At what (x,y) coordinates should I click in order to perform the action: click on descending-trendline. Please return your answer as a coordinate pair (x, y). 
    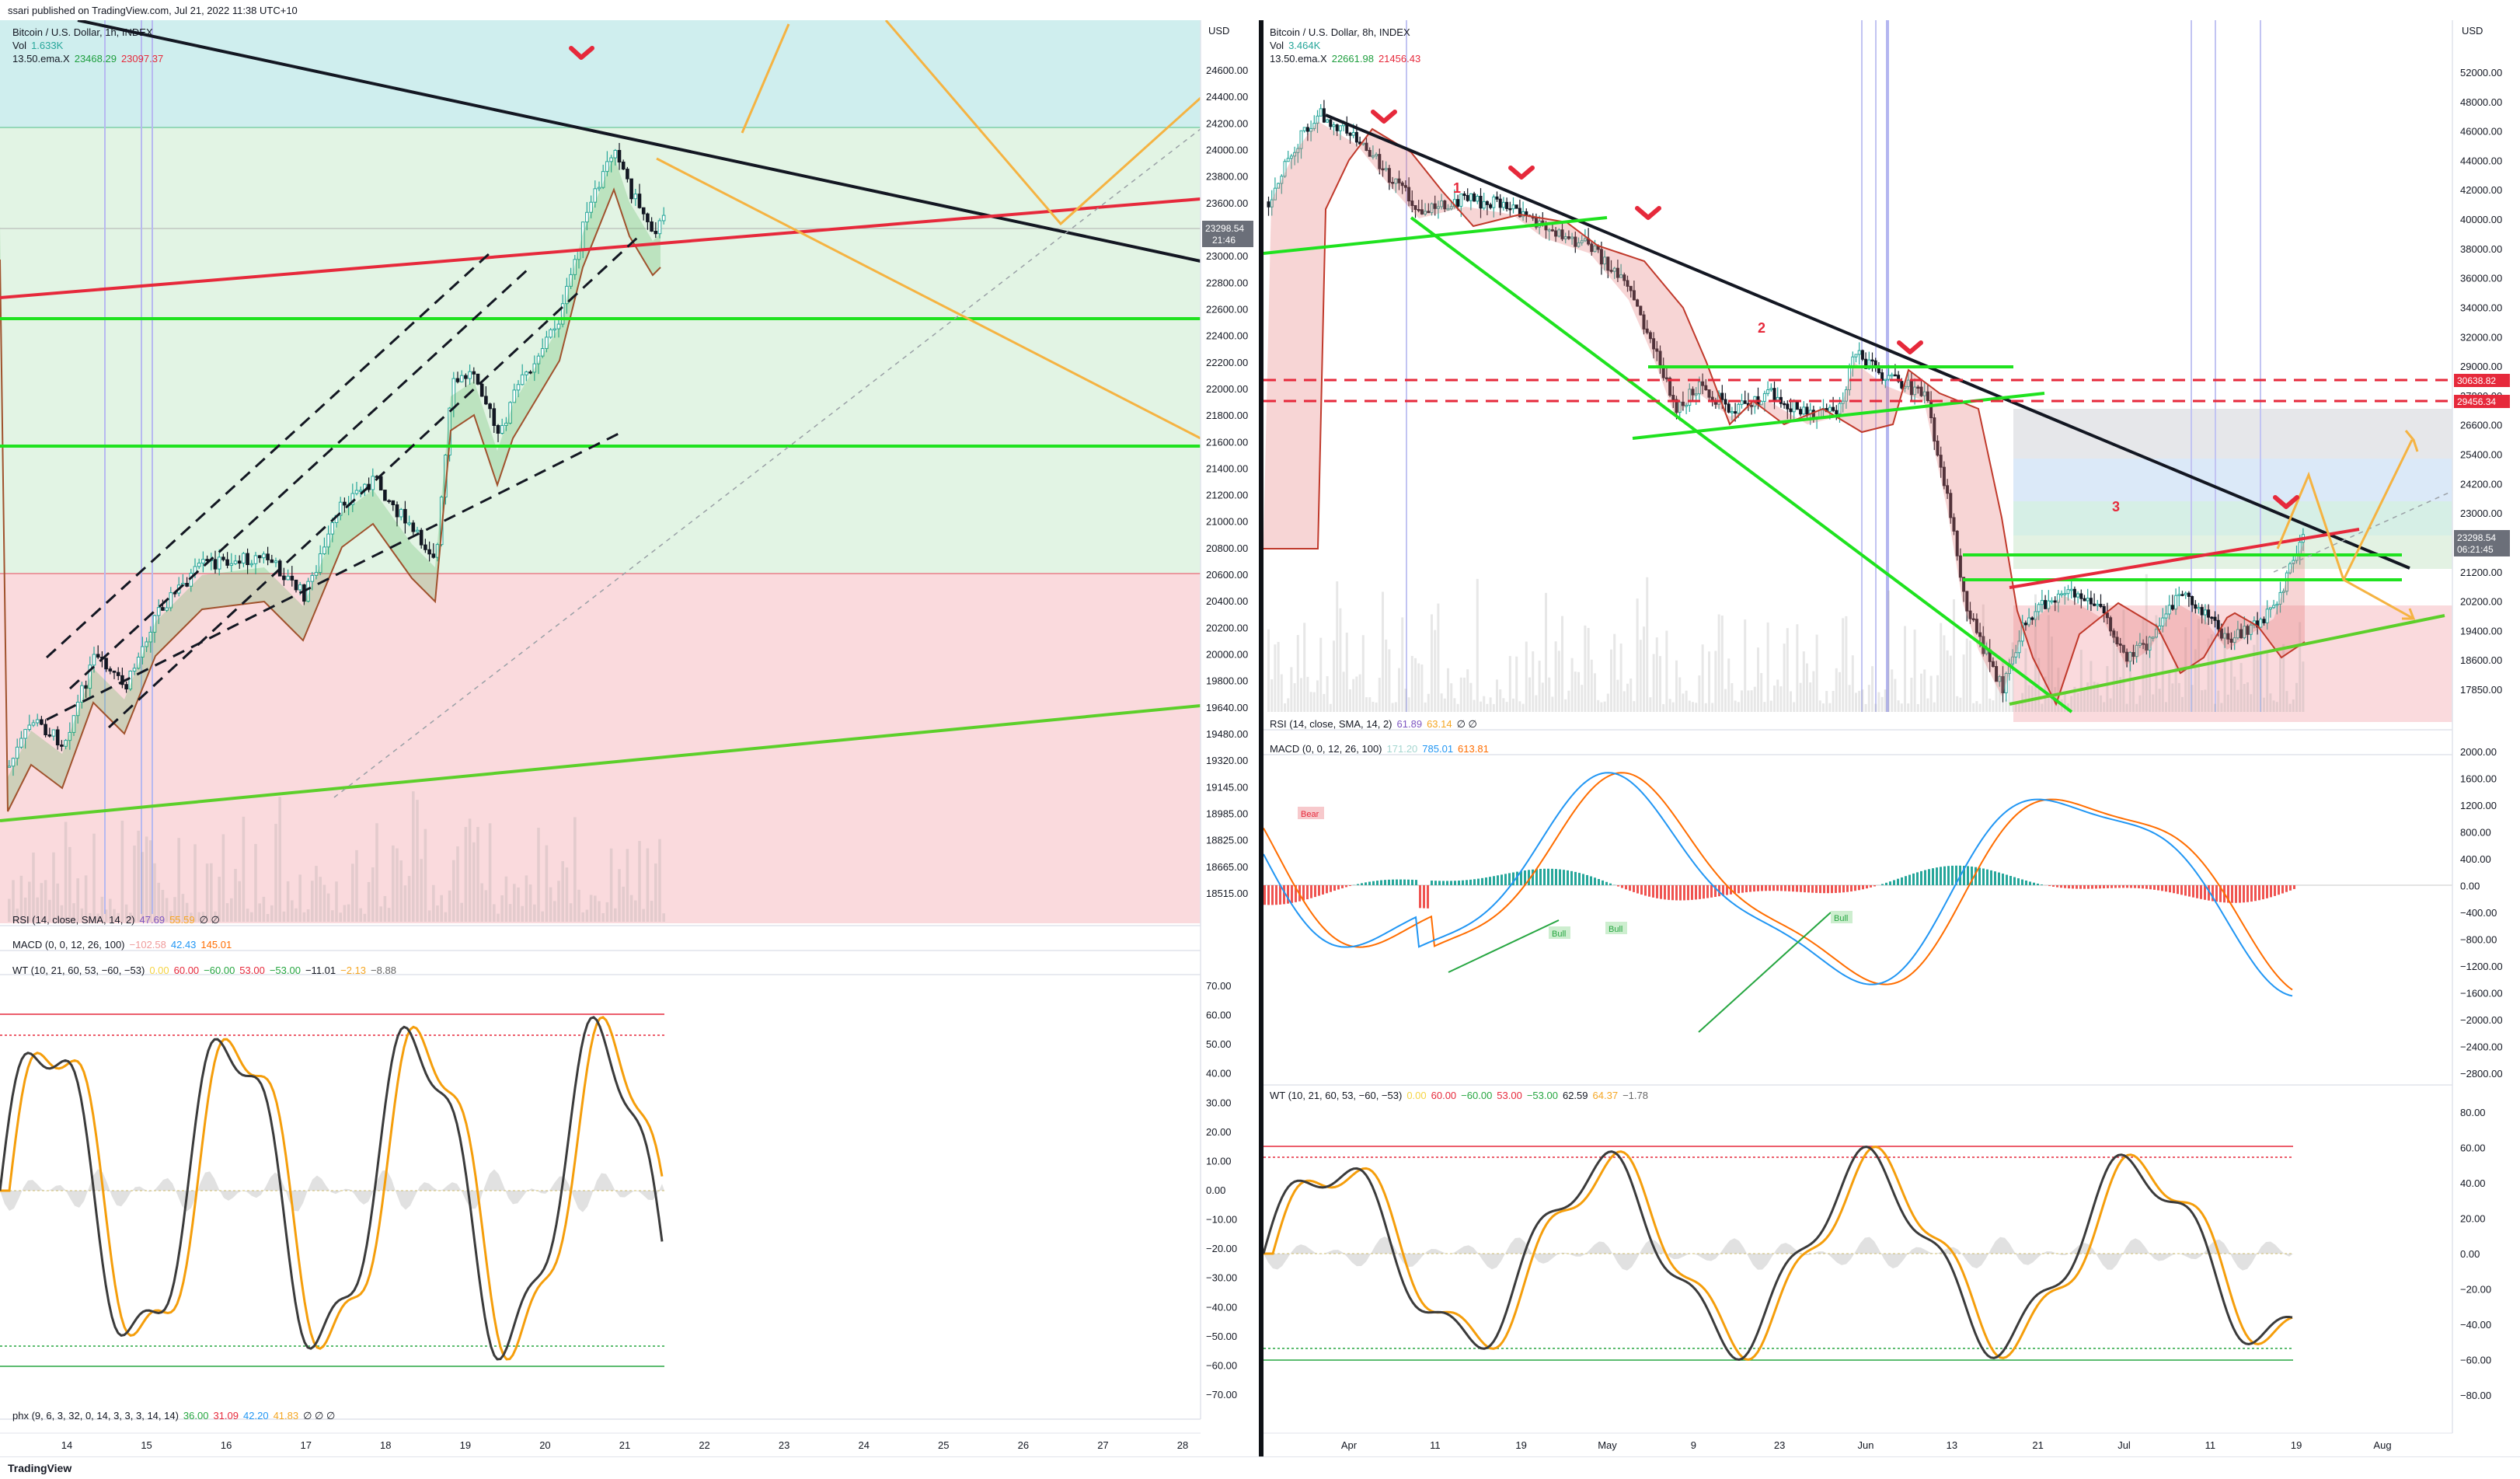
    Looking at the image, I should click on (1868, 342).